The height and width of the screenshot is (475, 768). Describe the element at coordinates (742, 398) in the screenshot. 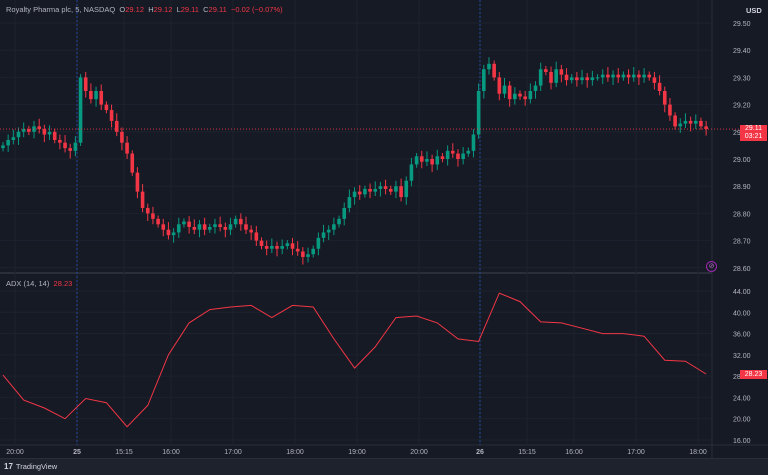

I see `adx-tick-label: 24.00` at that location.